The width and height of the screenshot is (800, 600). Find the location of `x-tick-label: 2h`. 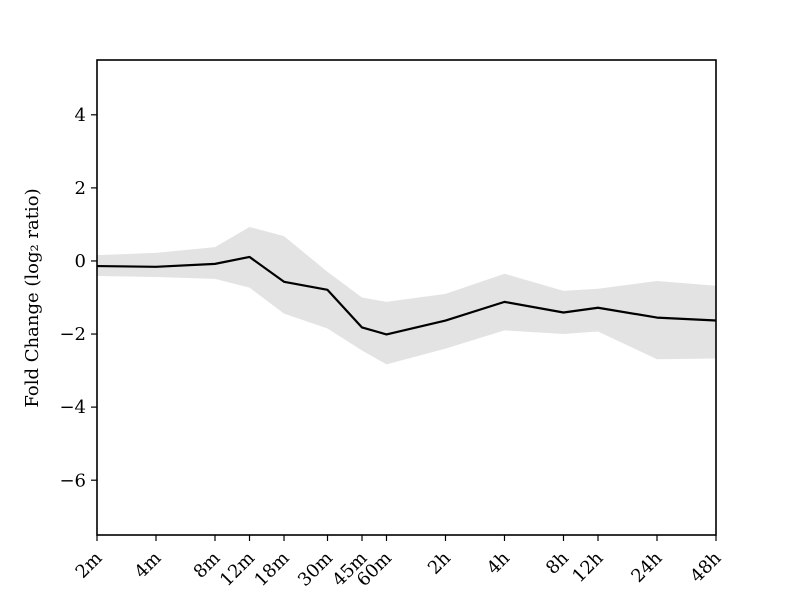

x-tick-label: 2h is located at coordinates (439, 562).